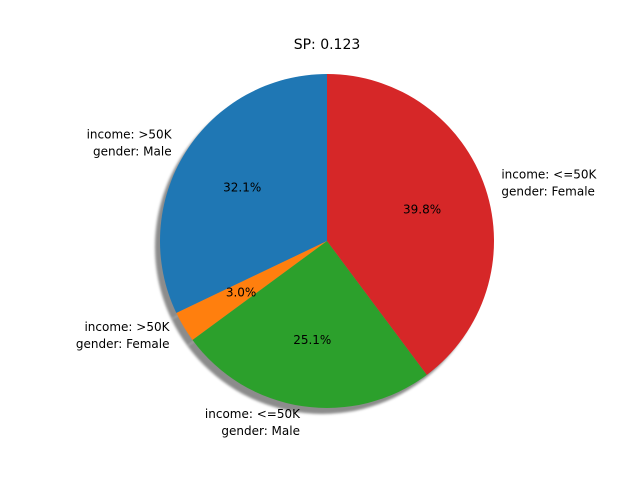 The height and width of the screenshot is (480, 640). Describe the element at coordinates (422, 209) in the screenshot. I see `slice-percent-label: 39.8%` at that location.